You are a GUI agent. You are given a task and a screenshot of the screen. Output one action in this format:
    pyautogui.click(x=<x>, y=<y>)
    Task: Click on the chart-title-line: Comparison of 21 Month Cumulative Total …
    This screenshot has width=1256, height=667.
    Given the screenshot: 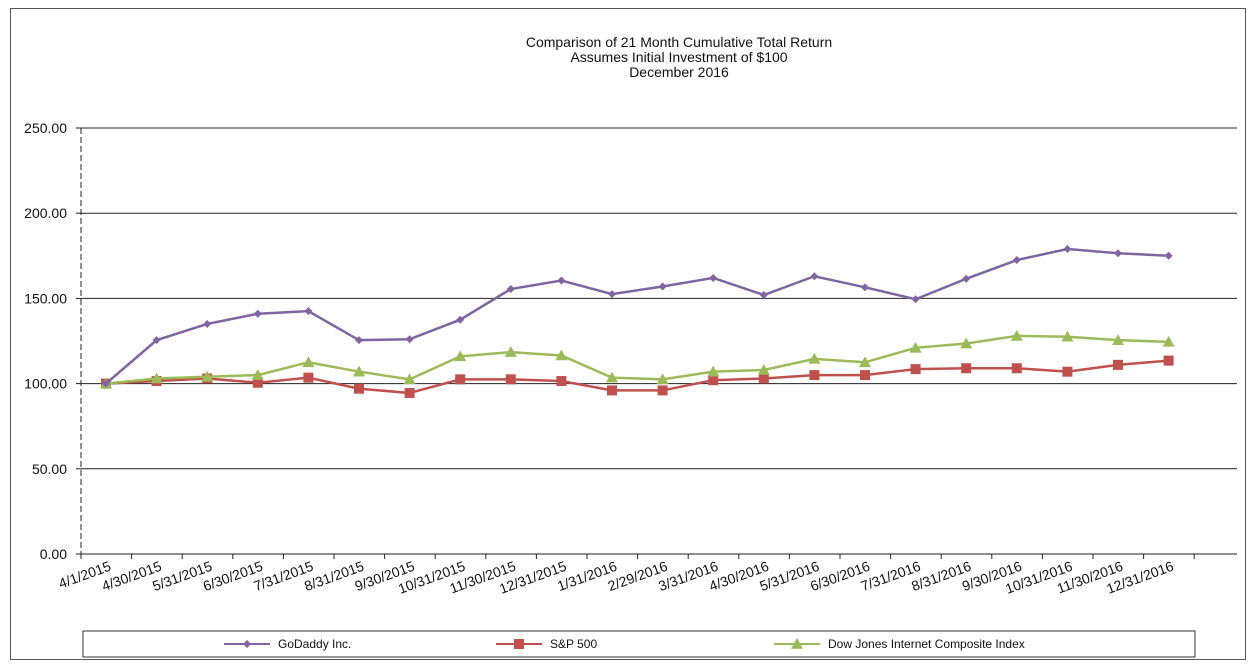 What is the action you would take?
    pyautogui.click(x=679, y=42)
    